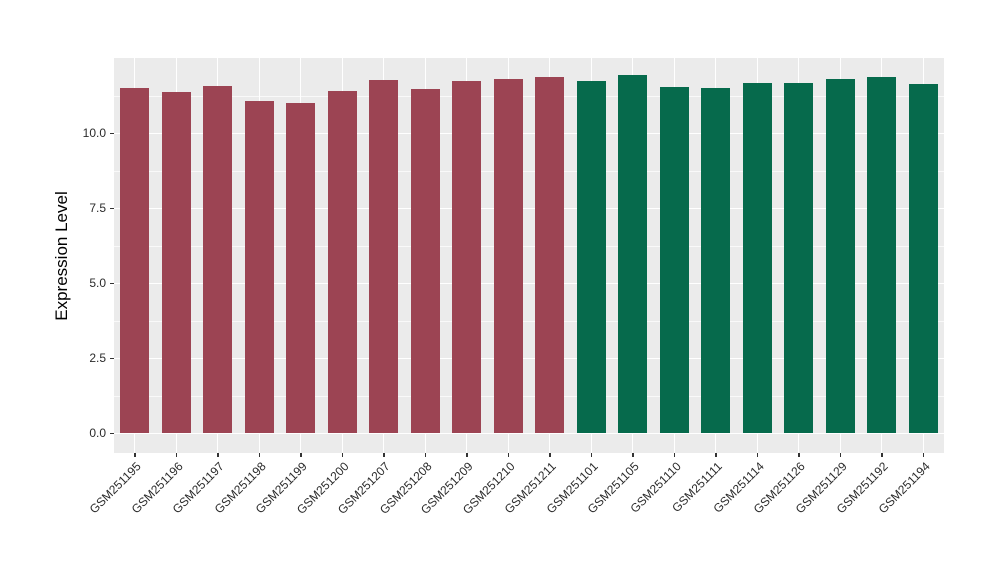 The image size is (1000, 580). Describe the element at coordinates (757, 258) in the screenshot. I see `bar-GSM251114` at that location.